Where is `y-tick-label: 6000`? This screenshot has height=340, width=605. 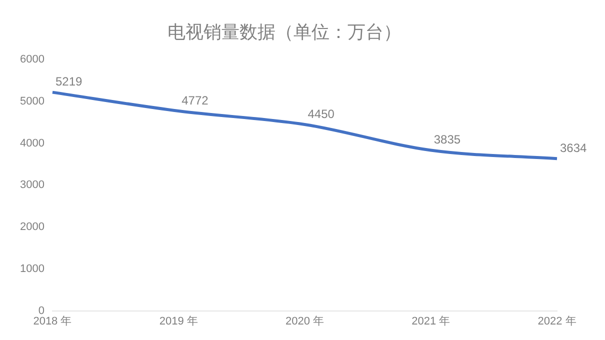
y-tick-label: 6000 is located at coordinates (32, 60).